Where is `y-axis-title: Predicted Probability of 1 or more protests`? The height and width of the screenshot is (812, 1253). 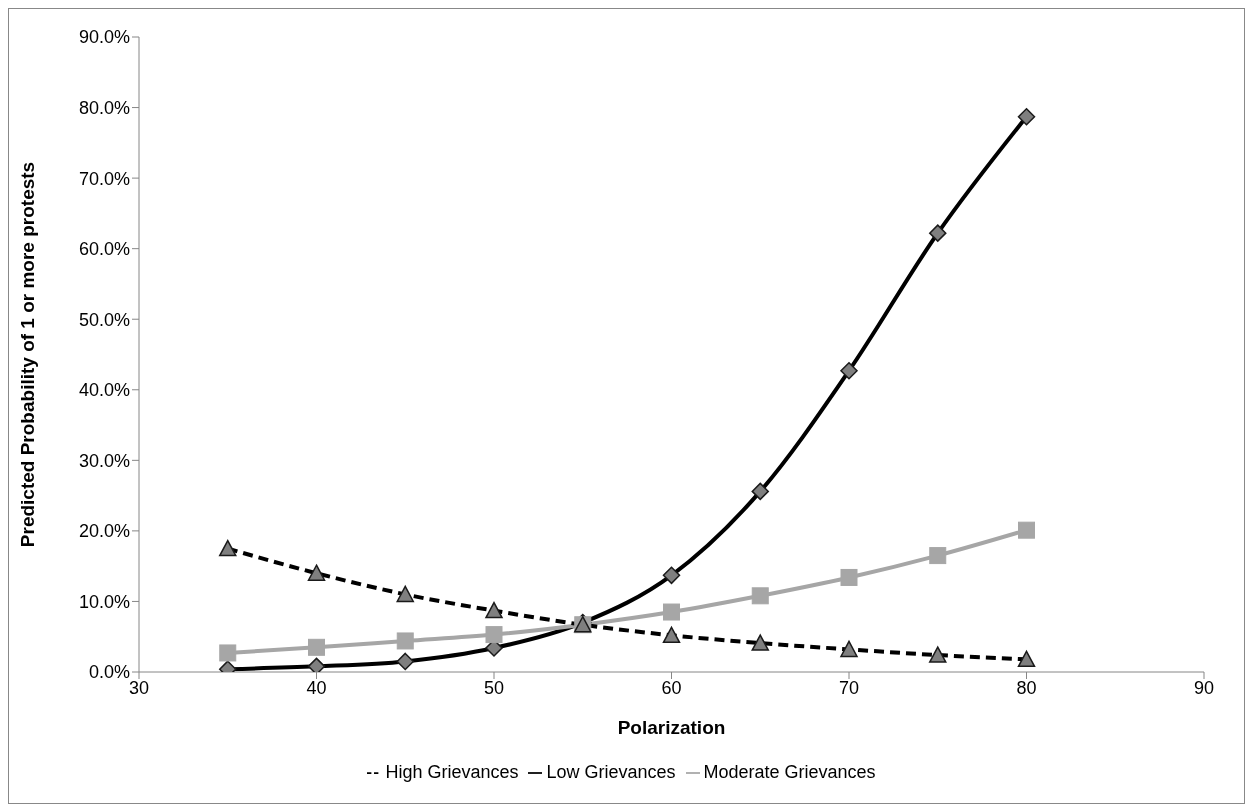 y-axis-title: Predicted Probability of 1 or more protests is located at coordinates (27, 354).